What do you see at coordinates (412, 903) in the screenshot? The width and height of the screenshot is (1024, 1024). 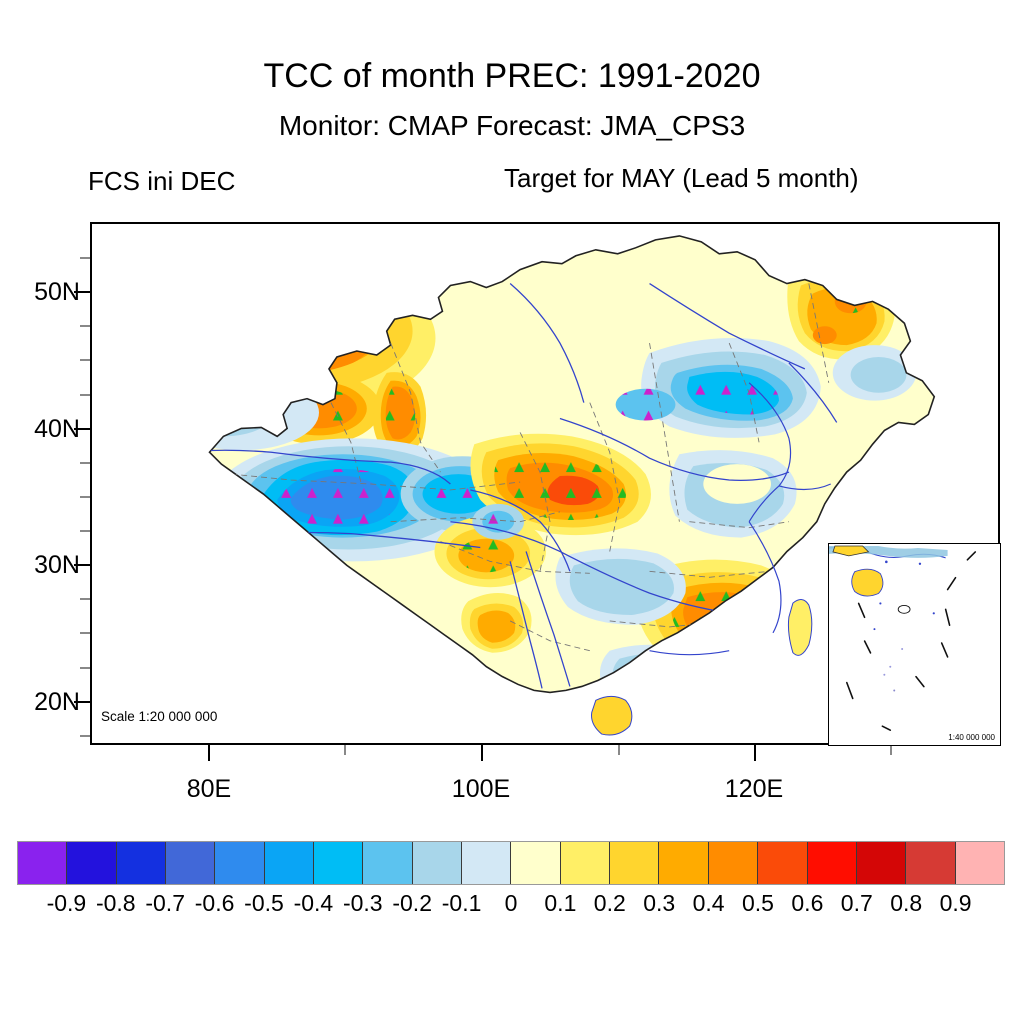 I see `colorbar-tick-label: -0.2` at bounding box center [412, 903].